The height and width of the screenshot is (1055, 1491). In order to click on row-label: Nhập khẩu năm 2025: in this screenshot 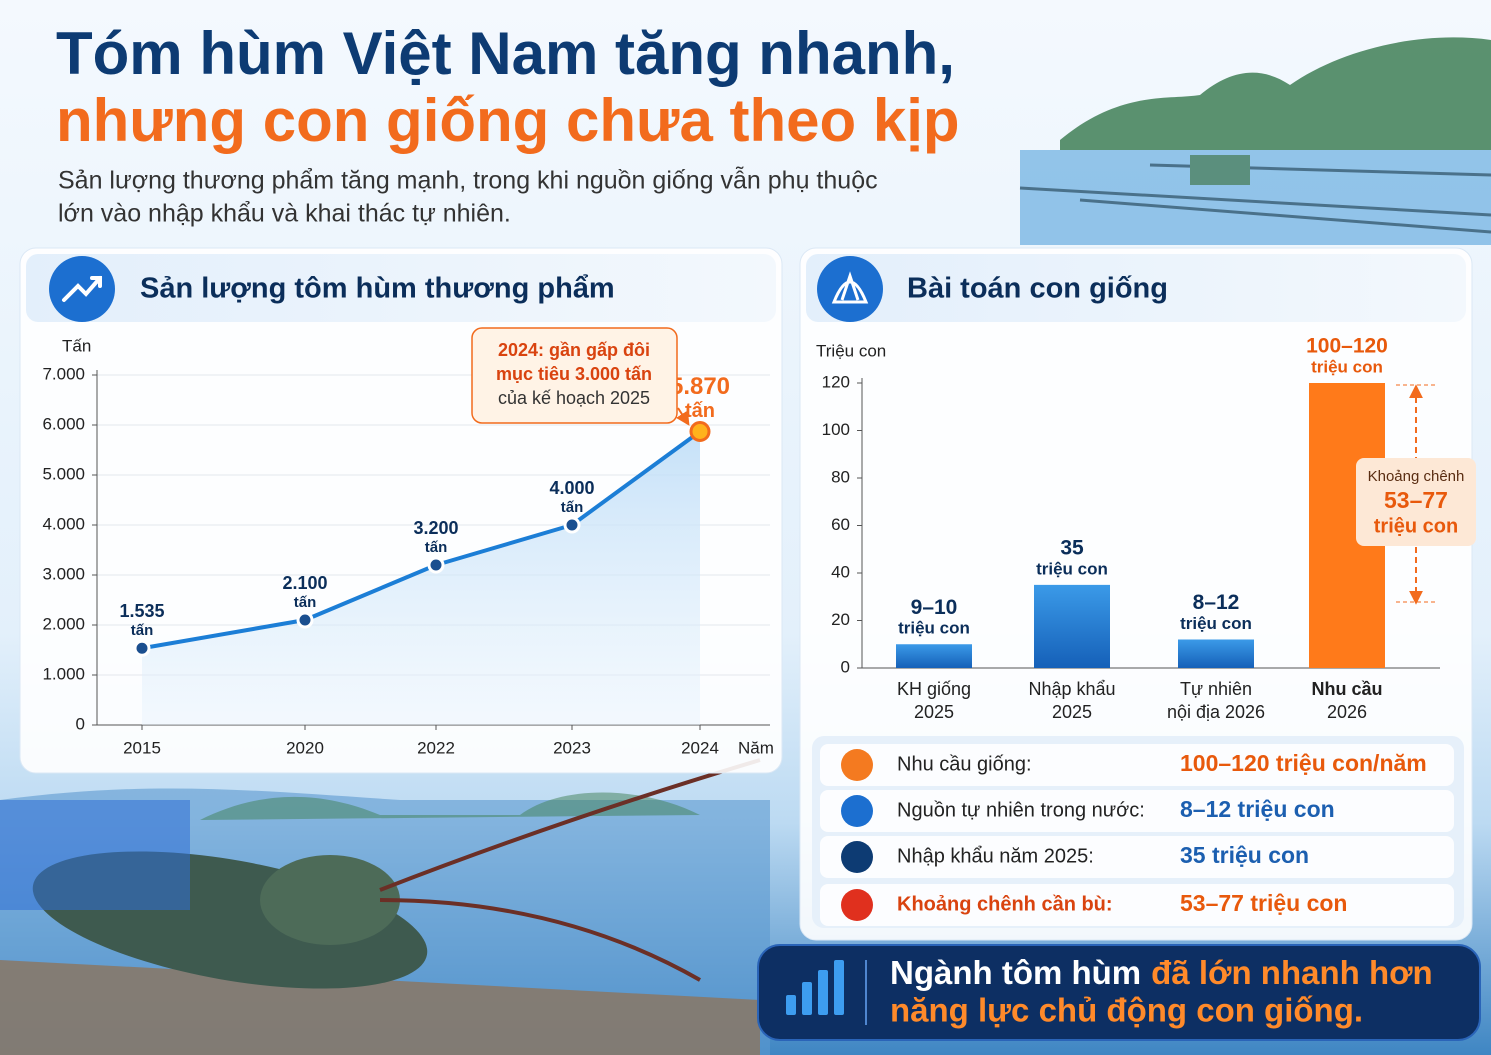, I will do `click(995, 856)`.